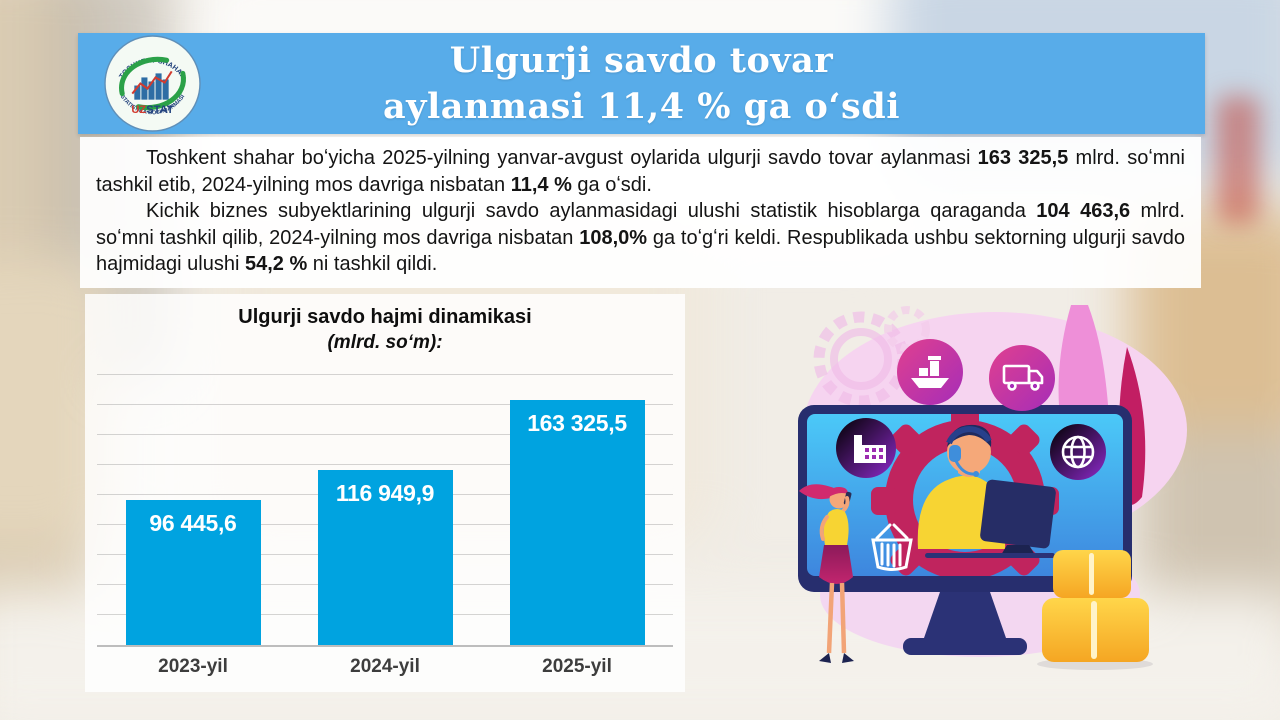  Describe the element at coordinates (641, 60) in the screenshot. I see `page-title-line1: Ulgurji savdo tovar` at that location.